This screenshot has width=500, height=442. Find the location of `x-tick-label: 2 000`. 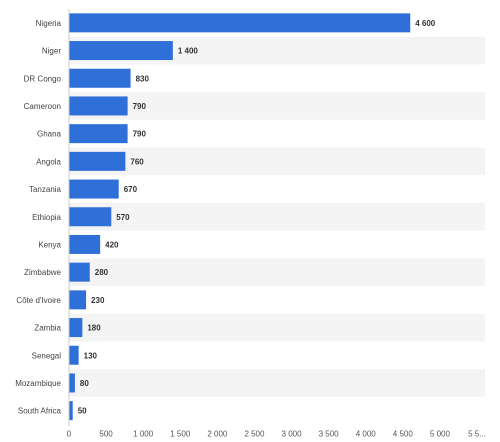

x-tick-label: 2 000 is located at coordinates (217, 434).